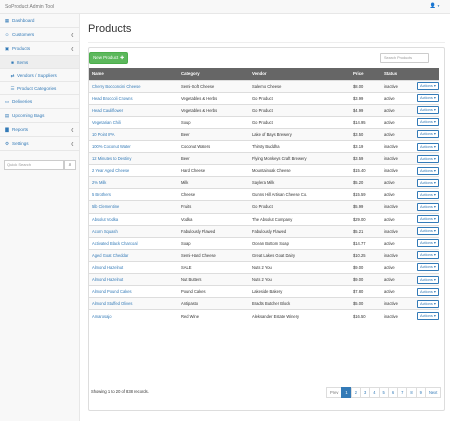 The height and width of the screenshot is (421, 450). What do you see at coordinates (213, 74) in the screenshot?
I see `column-header: Category` at bounding box center [213, 74].